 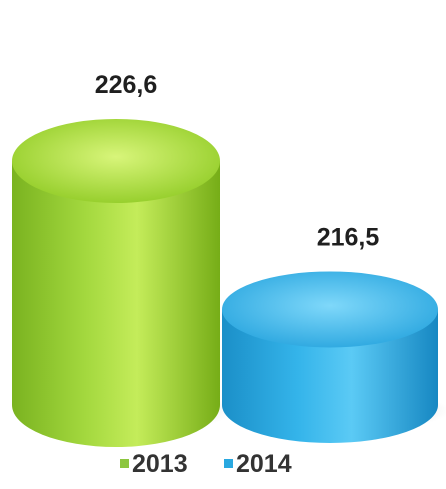 I want to click on legend-item-2014: 2014, so click(x=258, y=464).